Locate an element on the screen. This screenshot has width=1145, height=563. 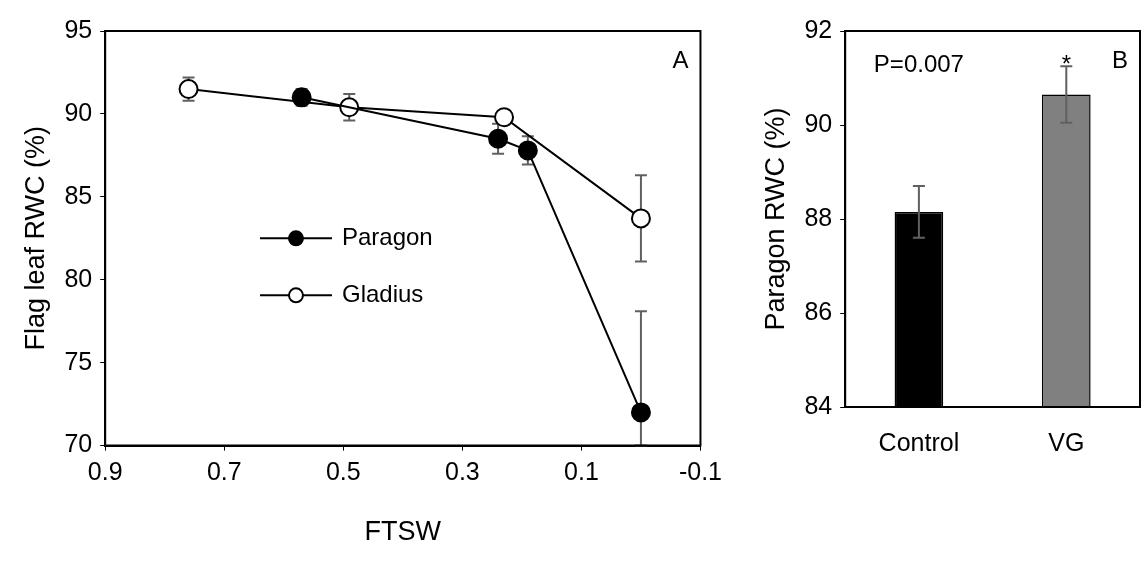
x-tick-label: 0.9 is located at coordinates (105, 471).